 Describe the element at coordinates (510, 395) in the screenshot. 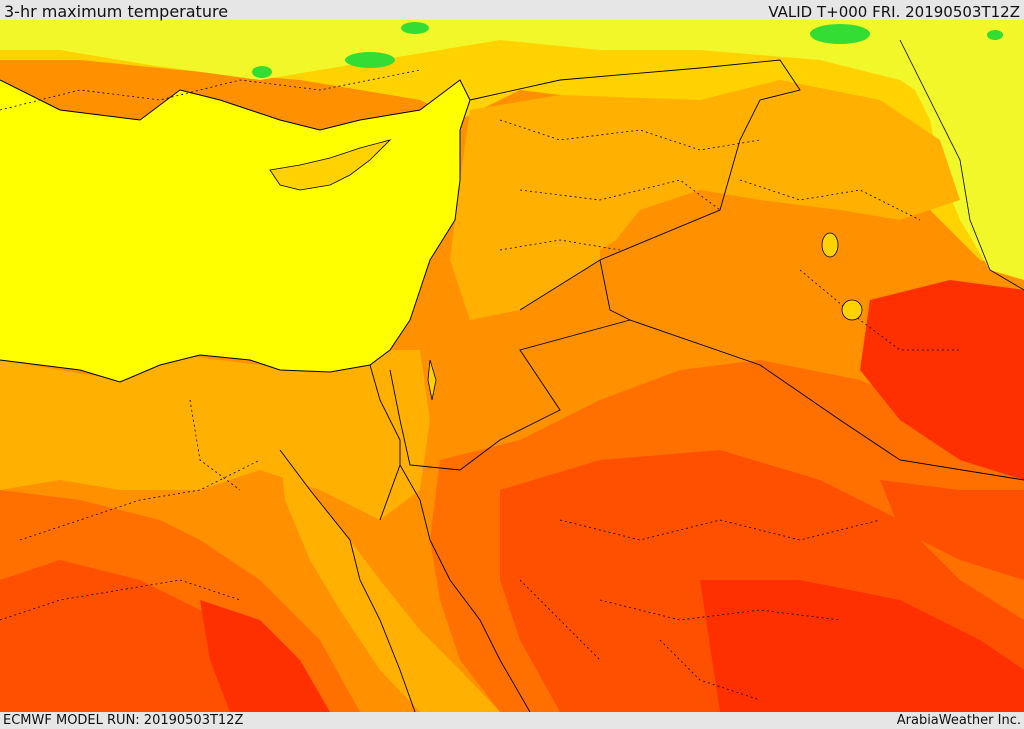

I see `jordan-border` at that location.